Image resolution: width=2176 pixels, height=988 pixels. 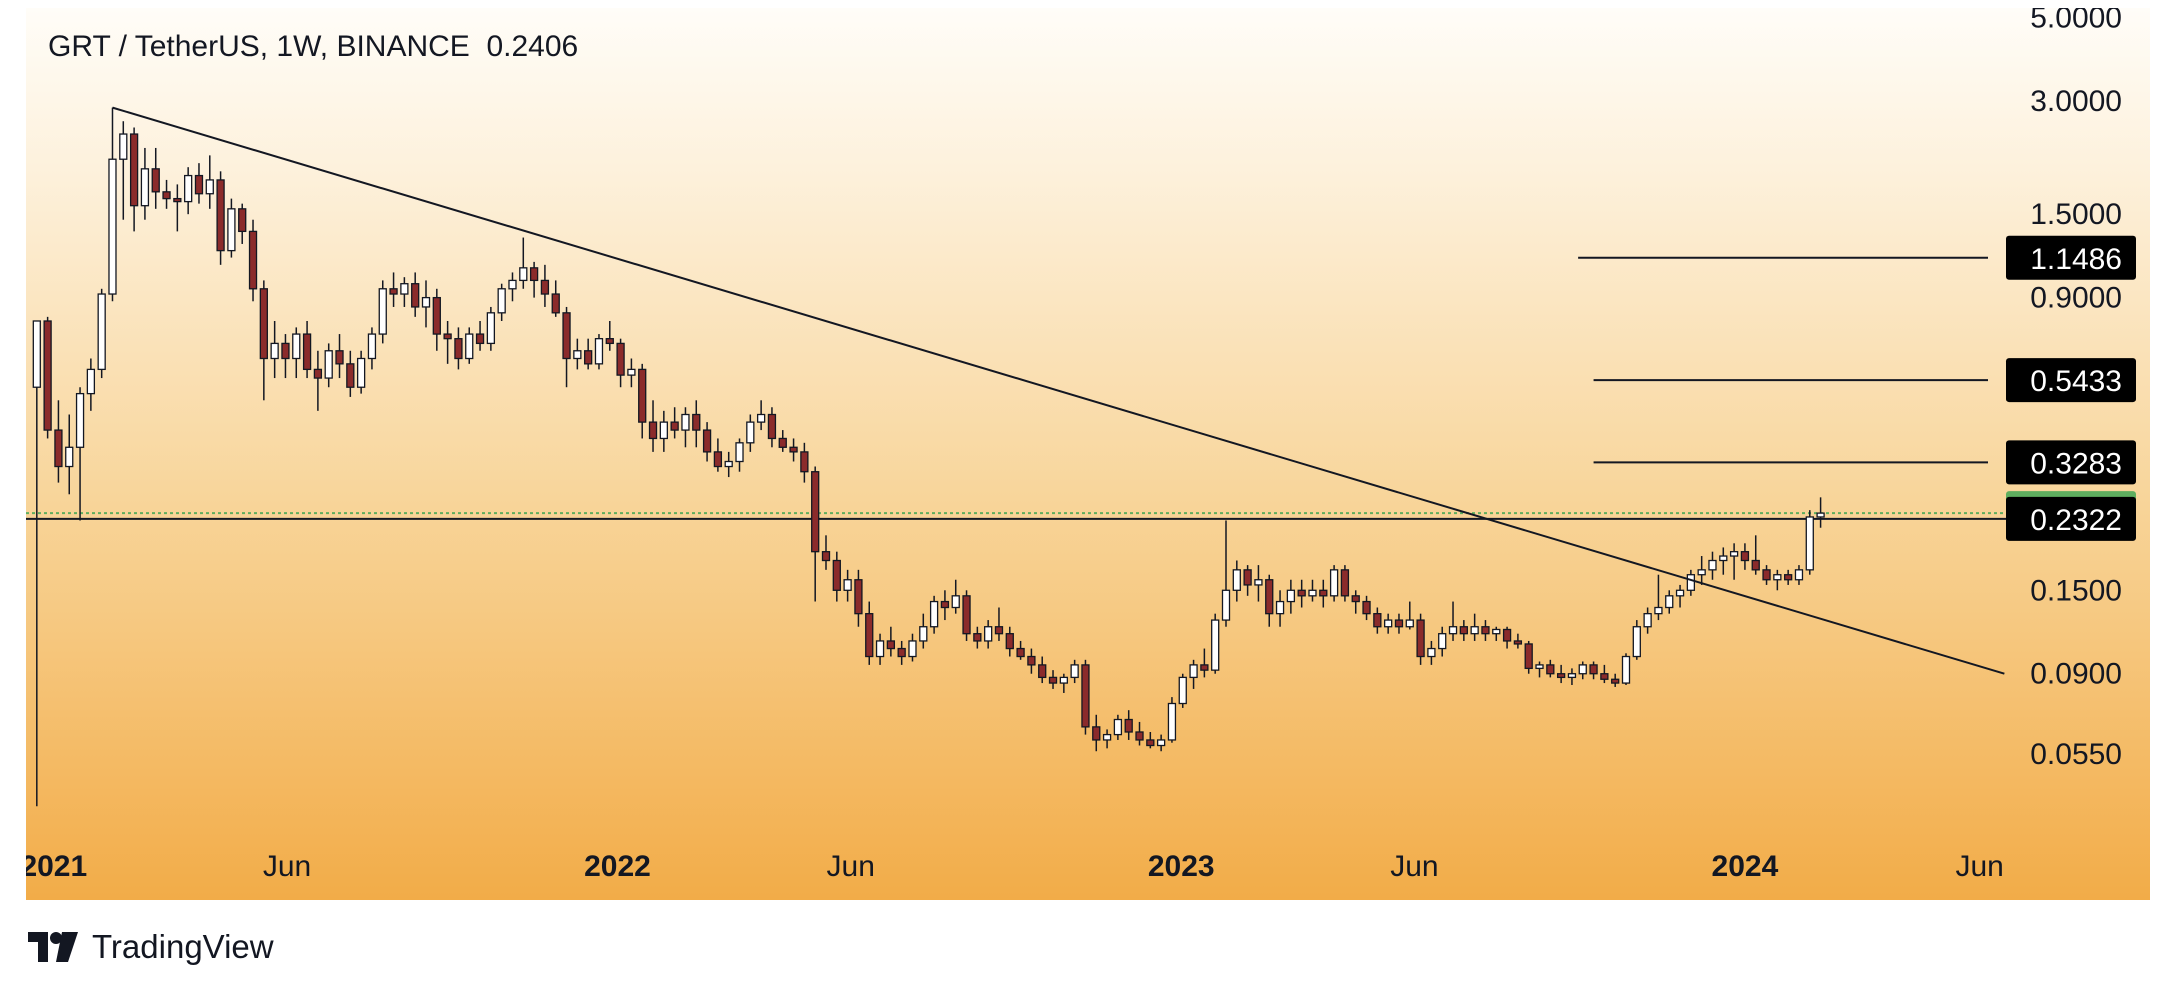 I want to click on y-tick-label: 0.1500, so click(x=2076, y=590).